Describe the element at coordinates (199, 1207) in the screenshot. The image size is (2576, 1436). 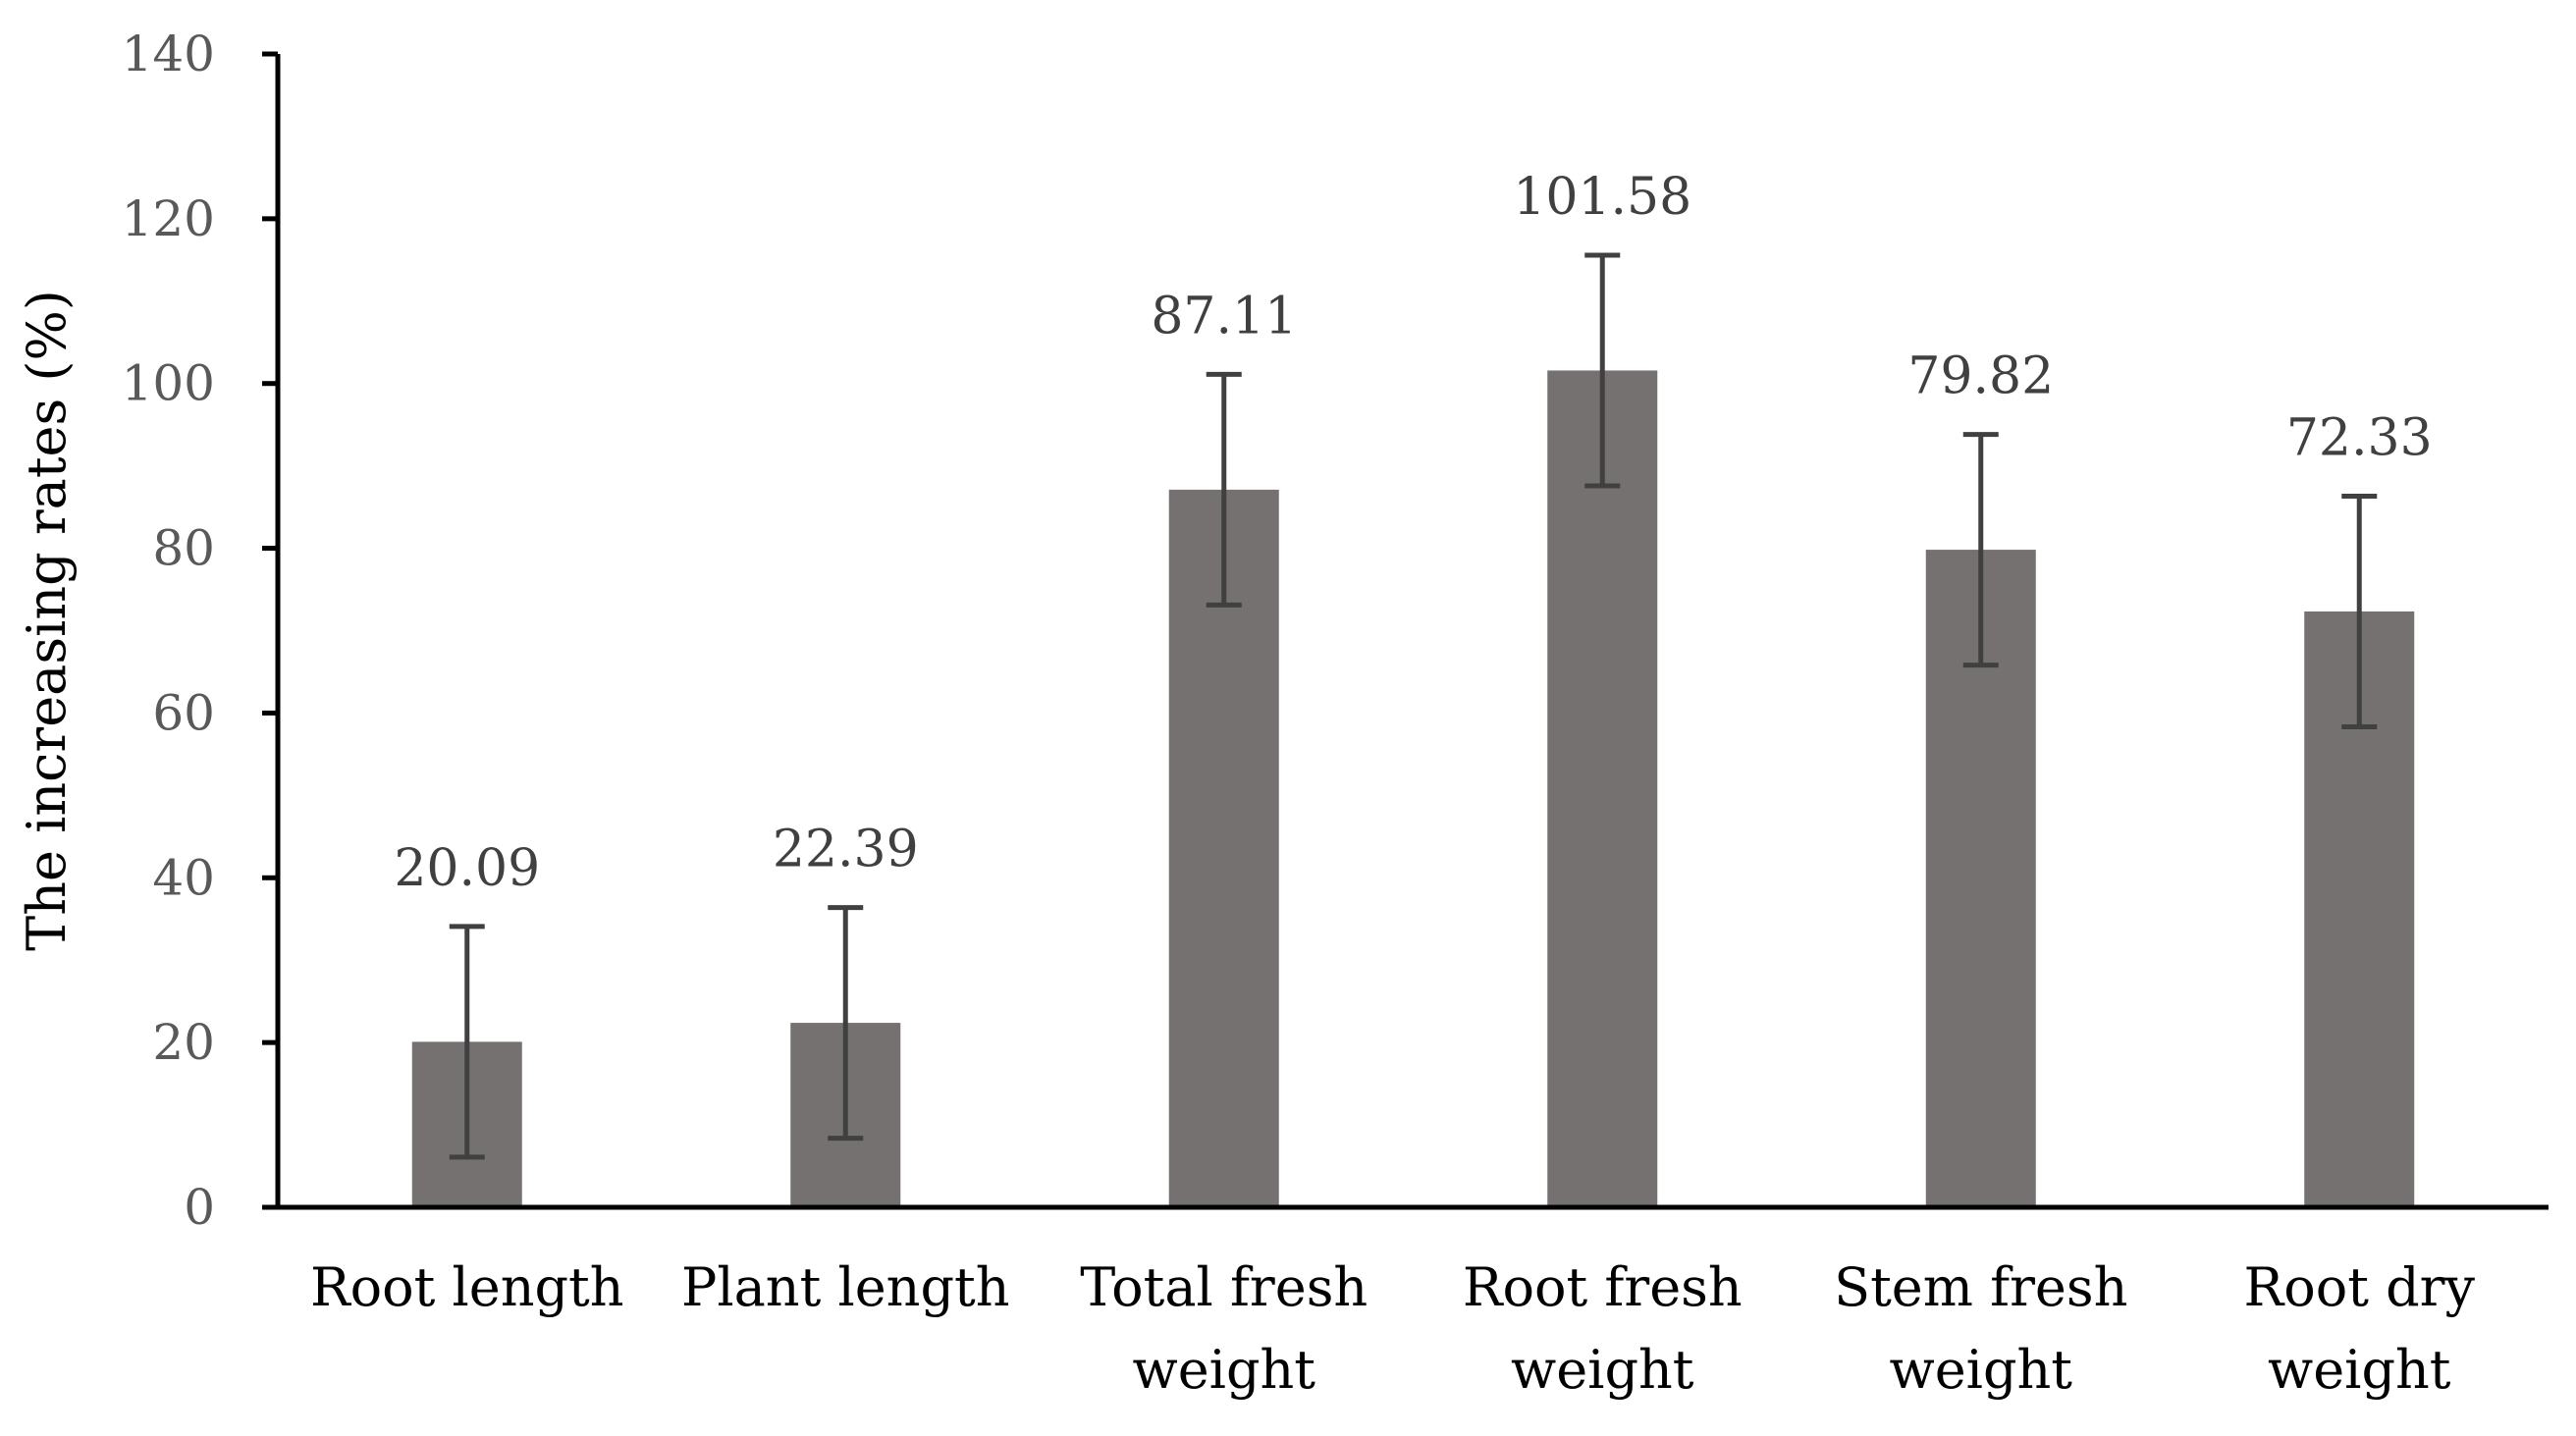
I see `y-tick-label: 0` at that location.